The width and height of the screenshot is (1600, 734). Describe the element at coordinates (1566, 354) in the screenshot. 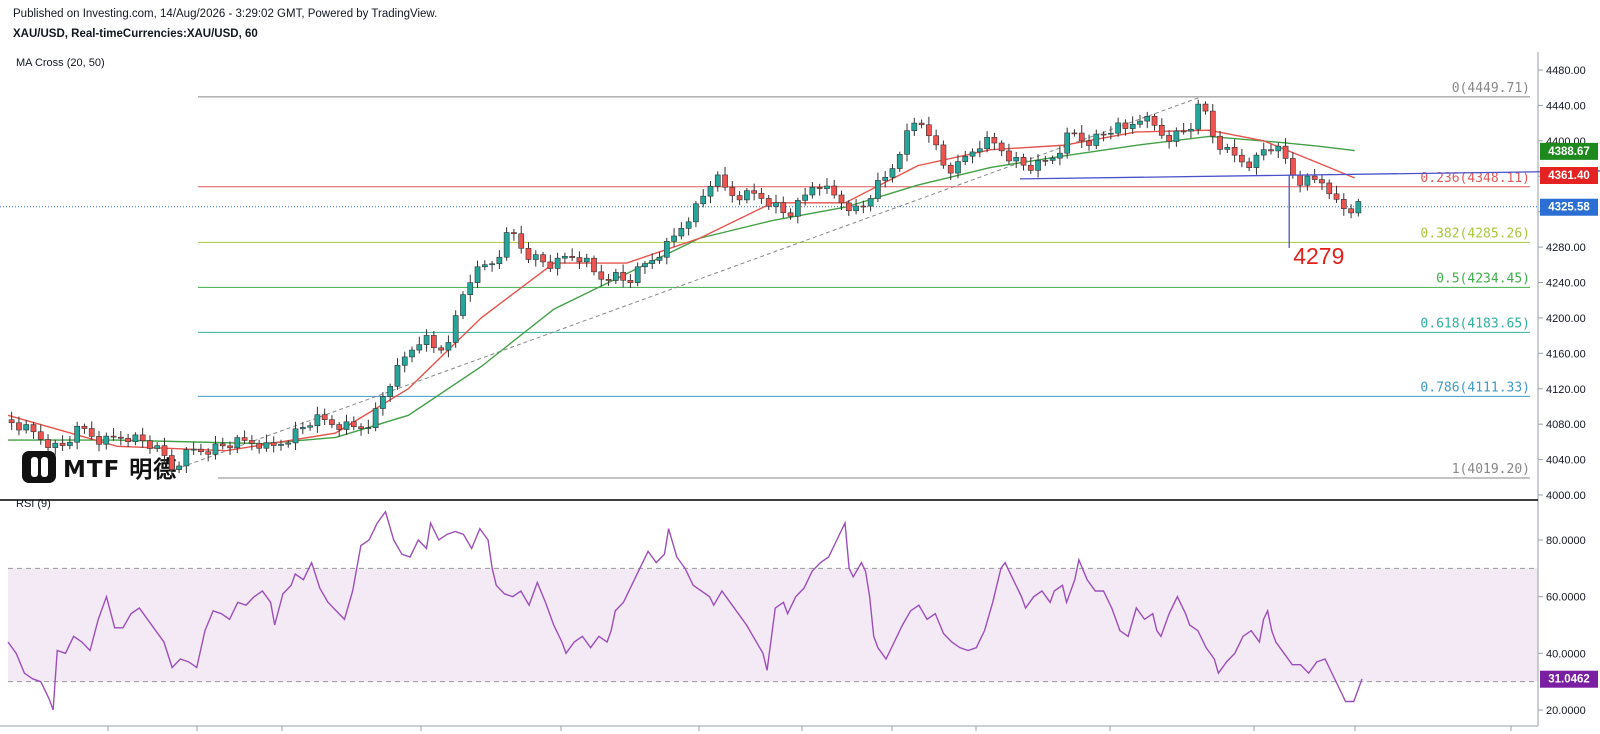

I see `price-tick-label: 4160.00` at that location.